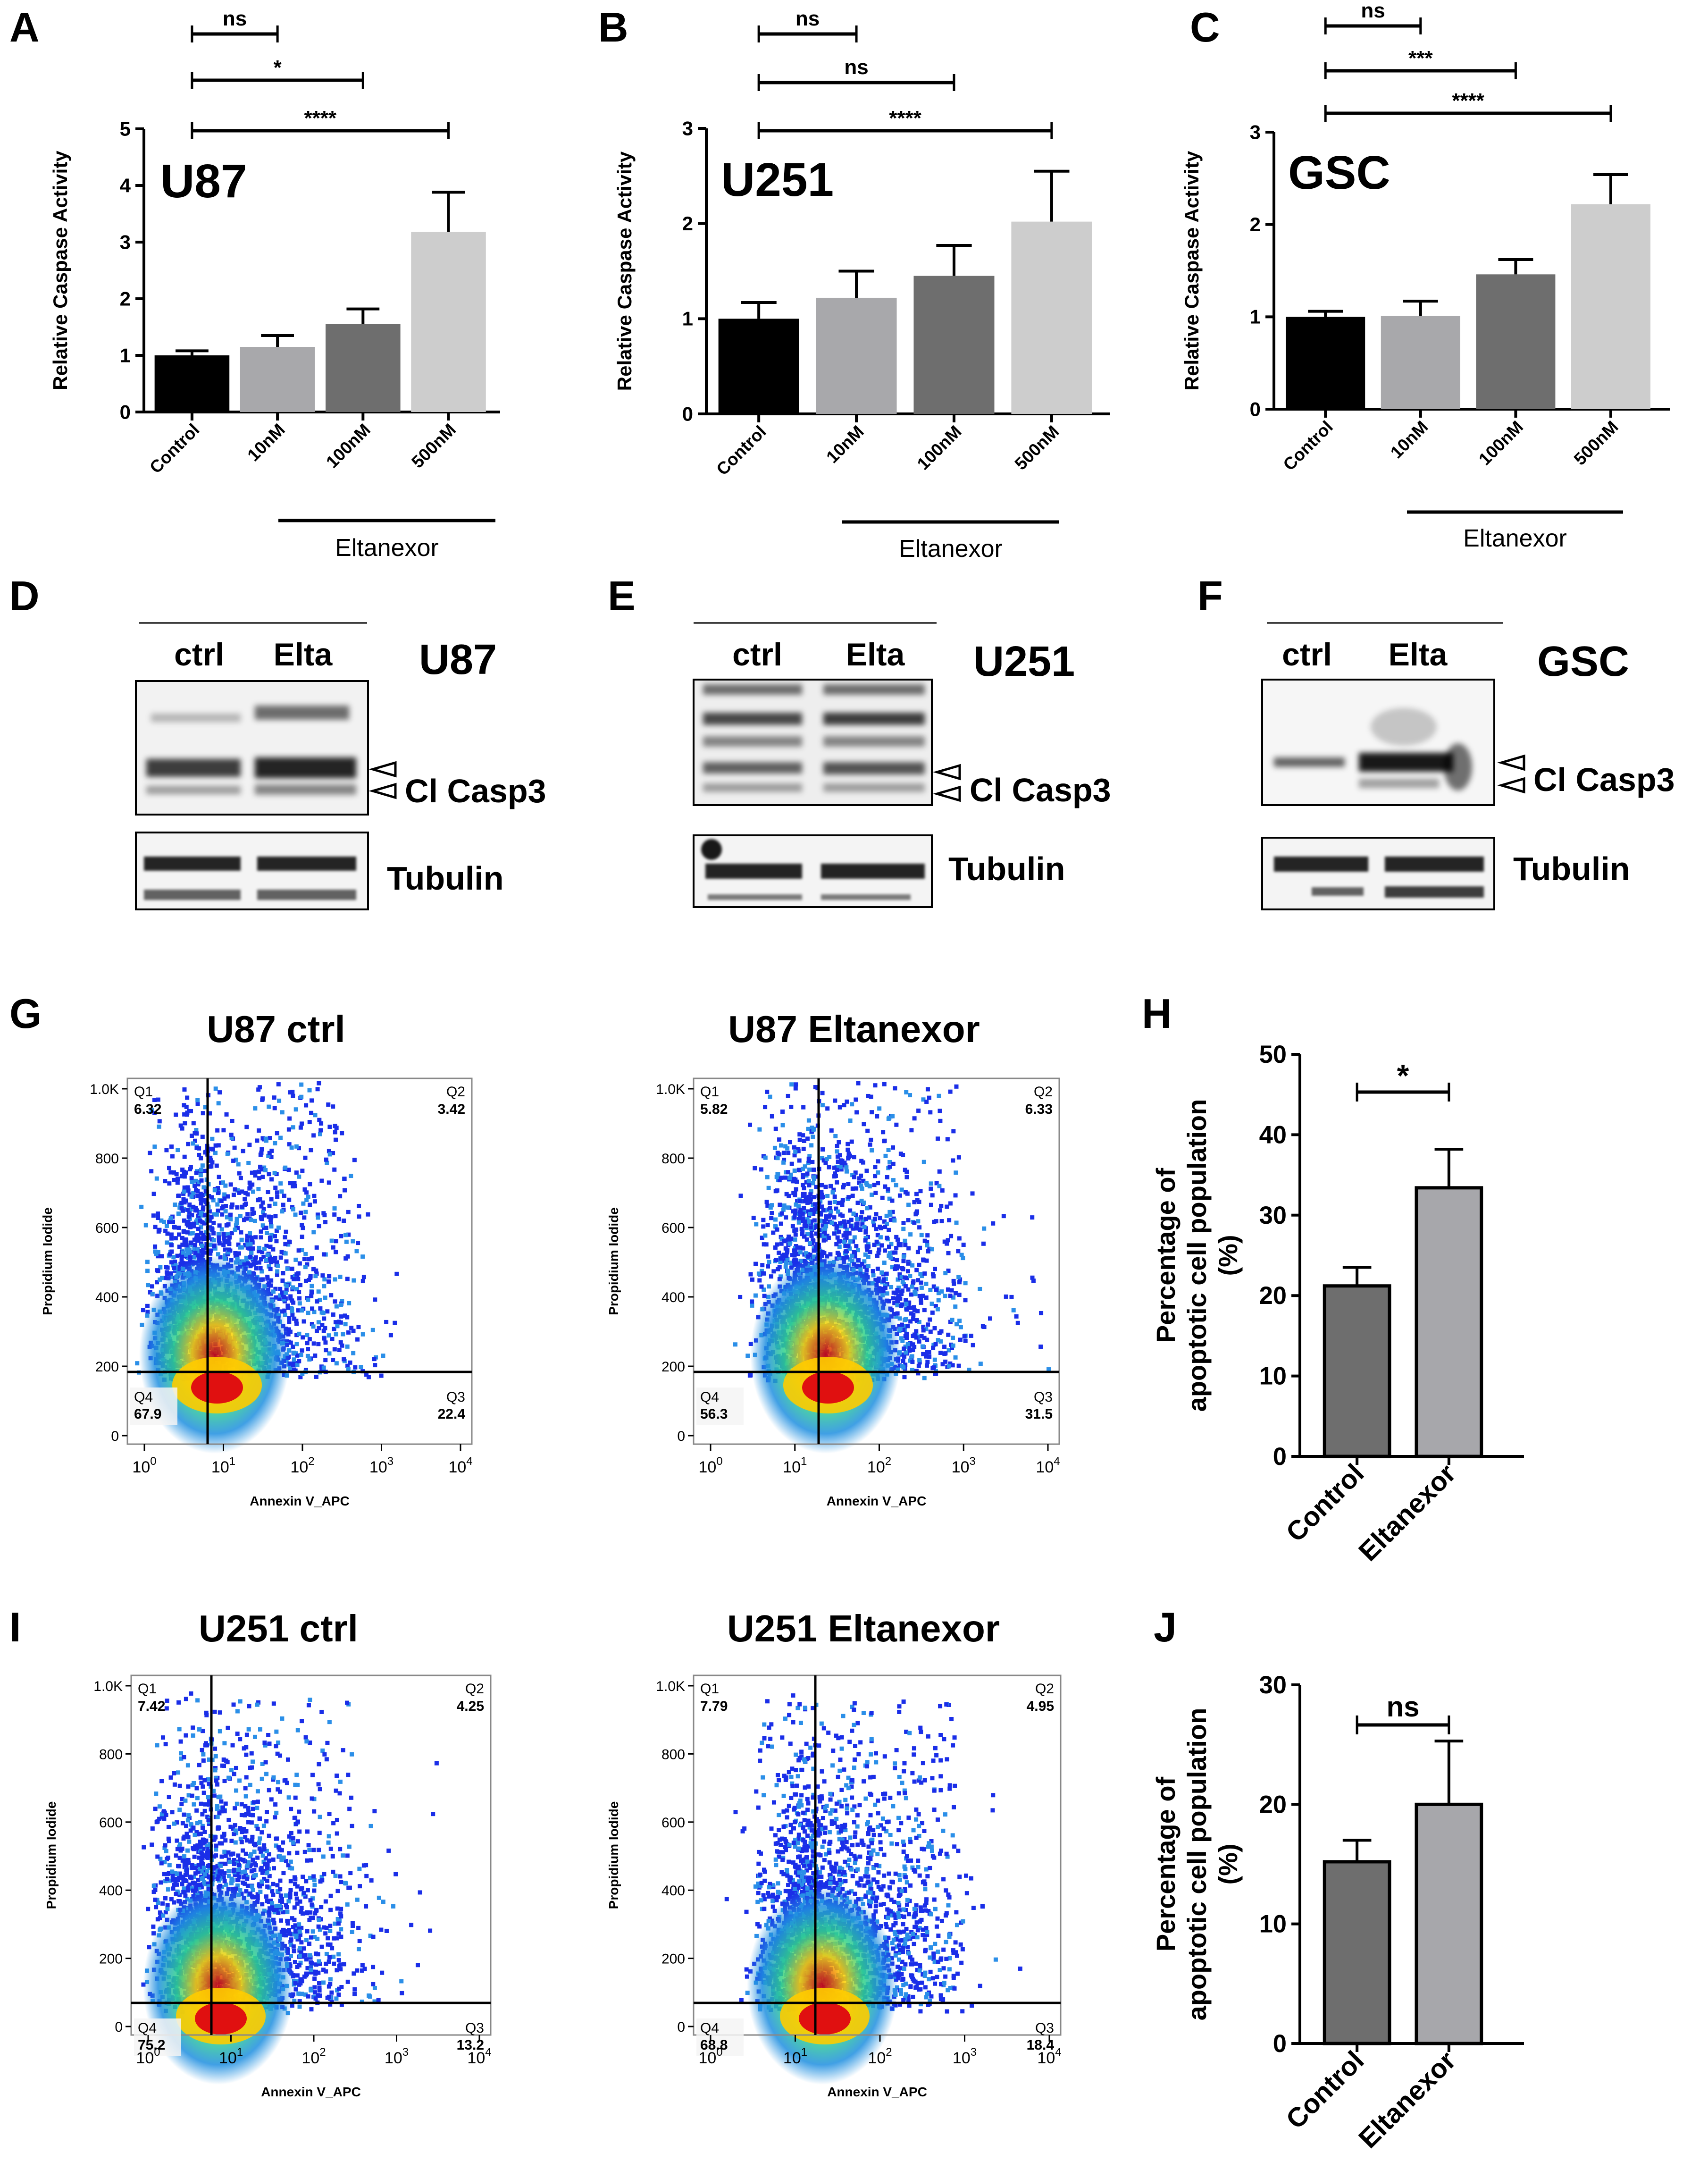 This screenshot has width=1708, height=2178. What do you see at coordinates (448, 322) in the screenshot?
I see `bar-500nm` at bounding box center [448, 322].